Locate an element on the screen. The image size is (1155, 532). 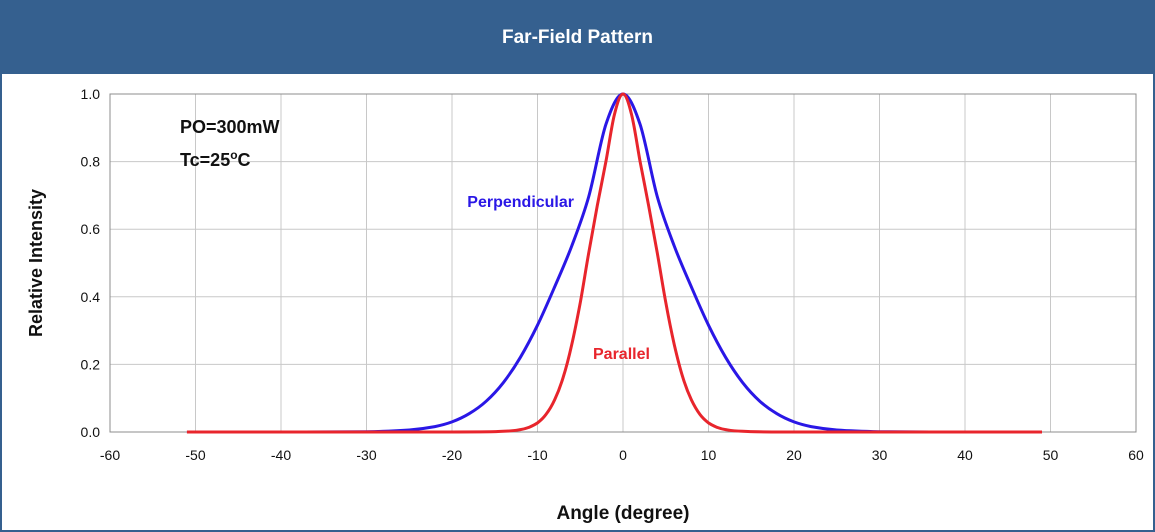
y-tick-label: 0.0 is located at coordinates (91, 432).